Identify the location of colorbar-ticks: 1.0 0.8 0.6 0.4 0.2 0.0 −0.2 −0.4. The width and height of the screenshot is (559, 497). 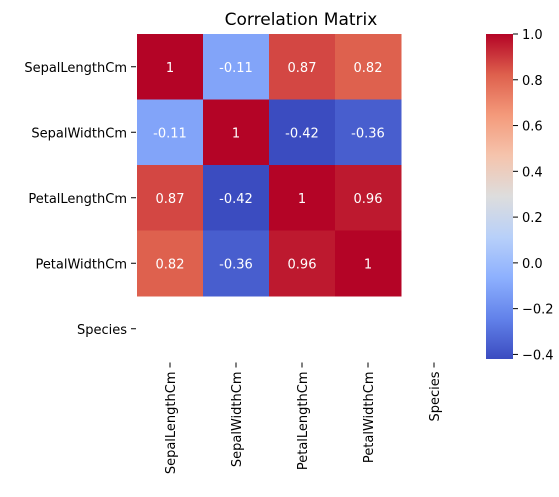
(533, 195).